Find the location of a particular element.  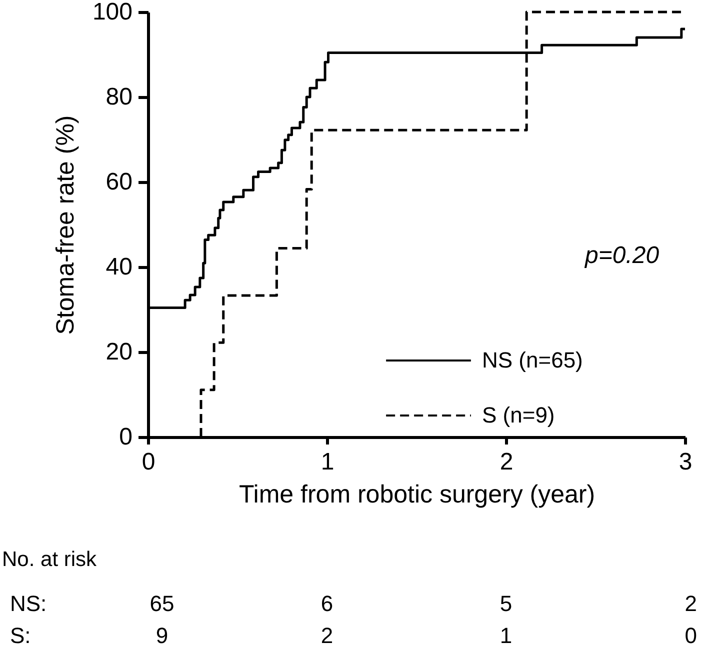

x-tick-label: 2 is located at coordinates (507, 462).